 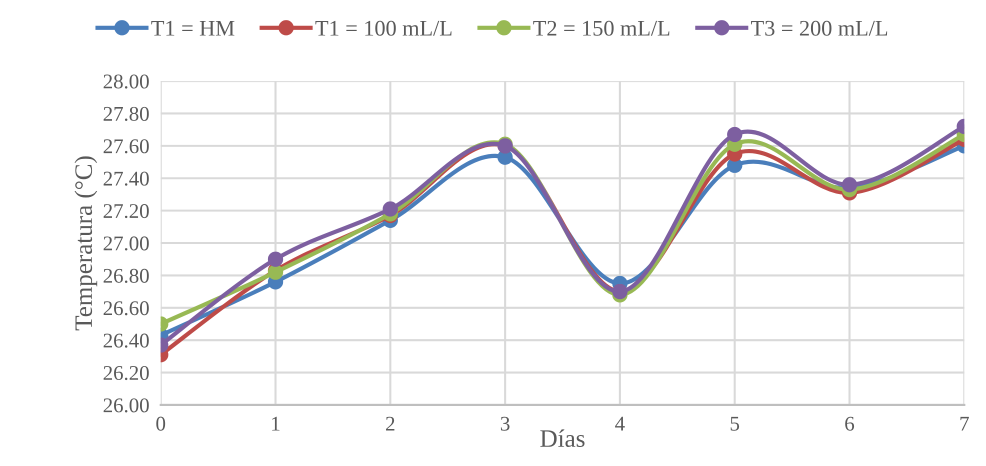 What do you see at coordinates (161, 423) in the screenshot?
I see `x-tick-label: 0` at bounding box center [161, 423].